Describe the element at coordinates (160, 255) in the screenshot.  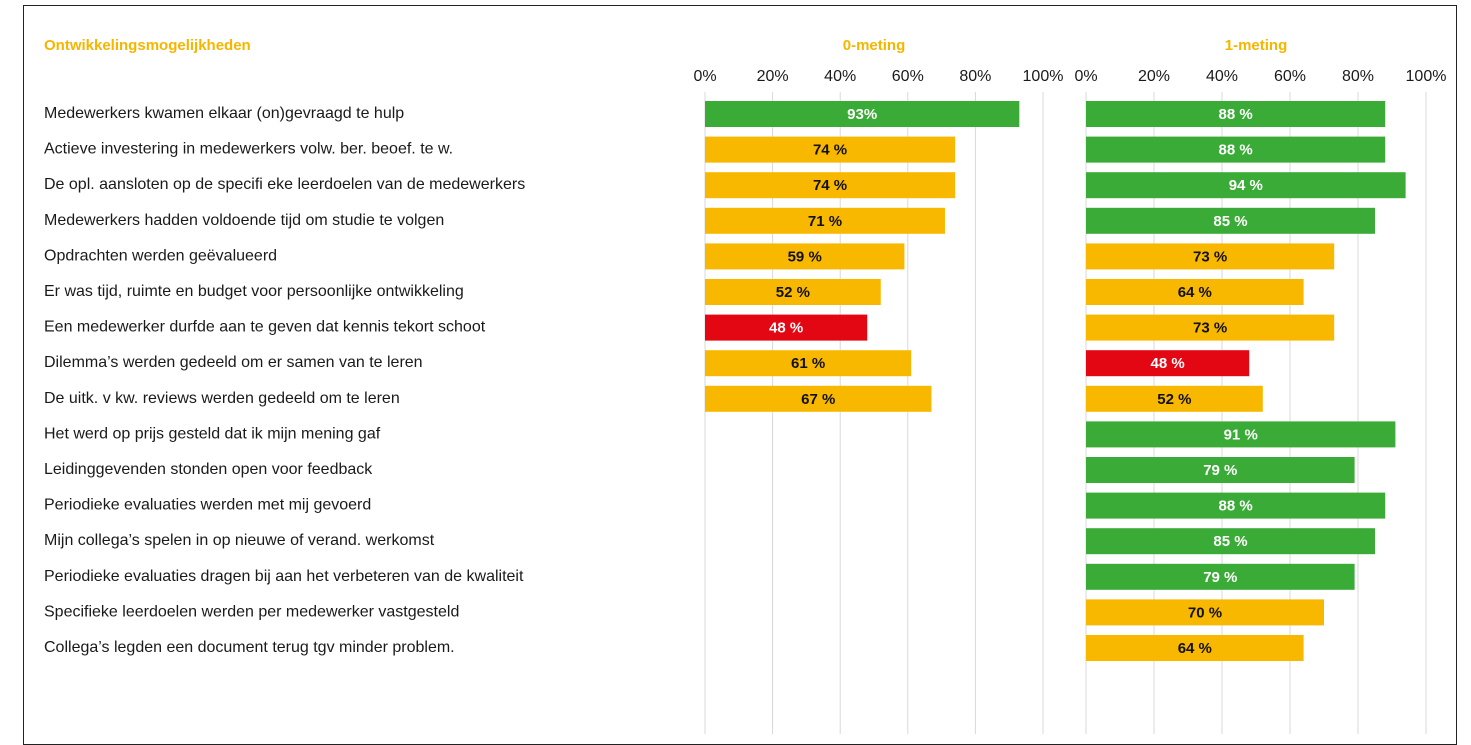
I see `row-label: Opdrachten werden geëvalueerd` at that location.